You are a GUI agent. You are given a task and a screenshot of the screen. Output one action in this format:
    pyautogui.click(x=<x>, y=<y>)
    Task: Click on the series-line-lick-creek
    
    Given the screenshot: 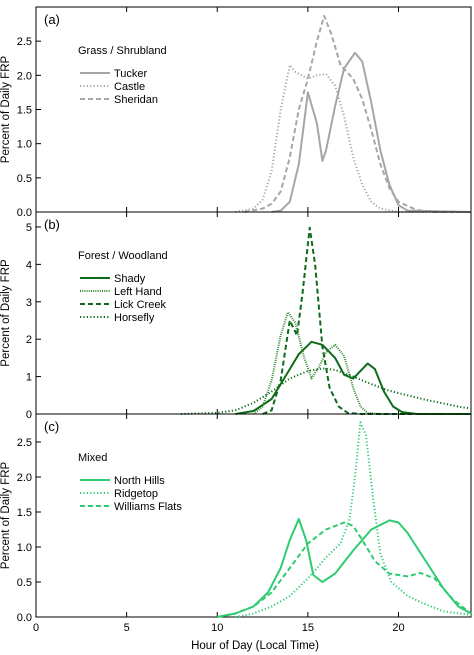 What is the action you would take?
    pyautogui.click(x=366, y=320)
    